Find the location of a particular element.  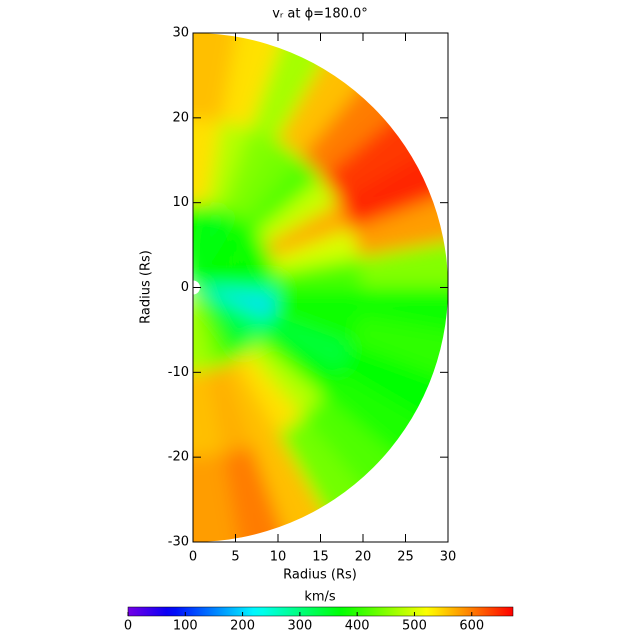

x-axis-label: Radius (Rs) is located at coordinates (320, 575).